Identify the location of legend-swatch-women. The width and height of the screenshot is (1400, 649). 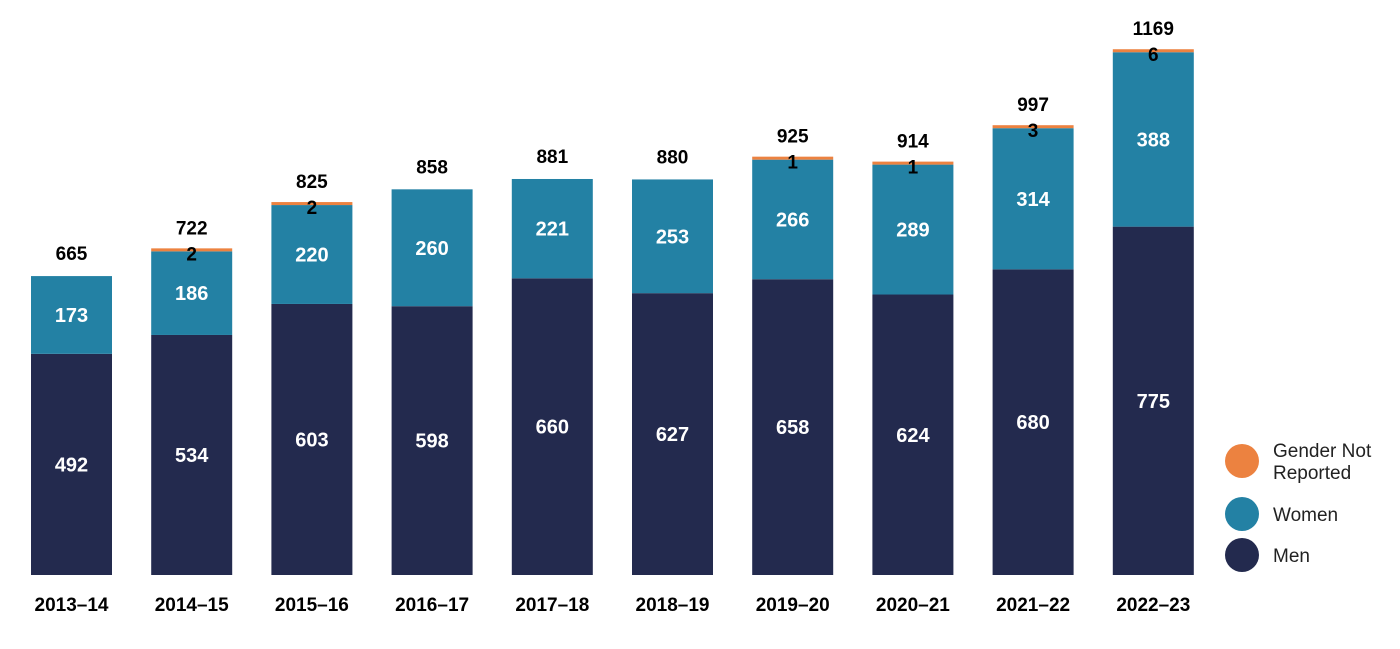
(1242, 514).